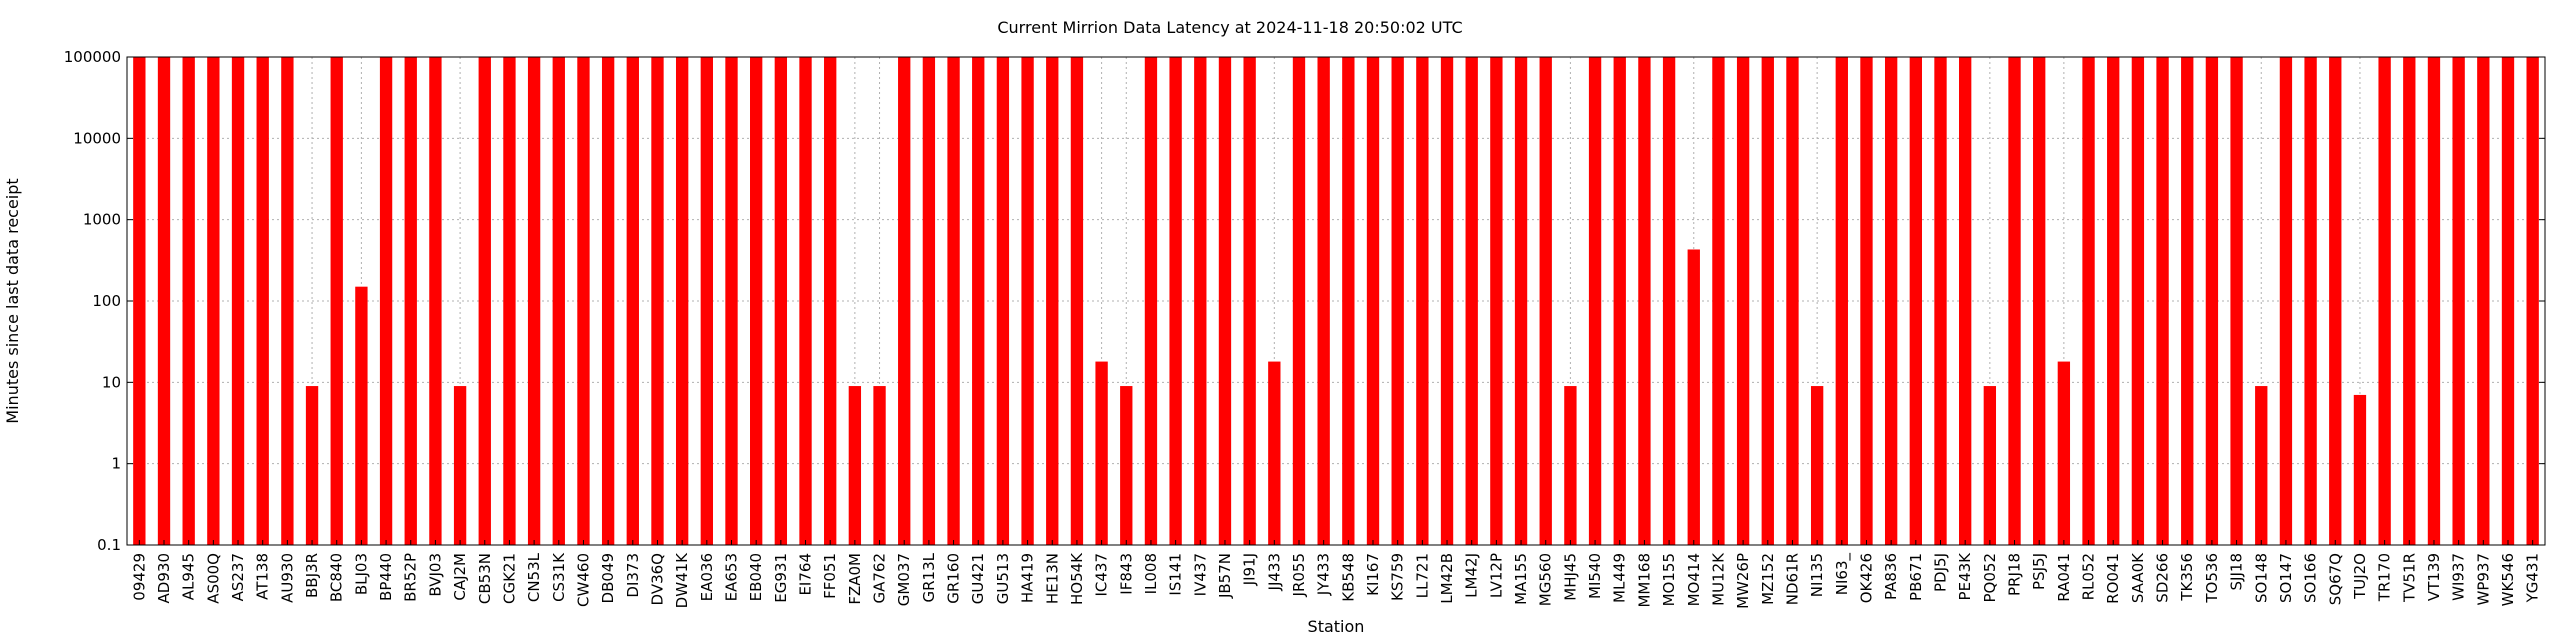 This screenshot has width=2560, height=640. I want to click on x-tick-label: MU12K, so click(1718, 579).